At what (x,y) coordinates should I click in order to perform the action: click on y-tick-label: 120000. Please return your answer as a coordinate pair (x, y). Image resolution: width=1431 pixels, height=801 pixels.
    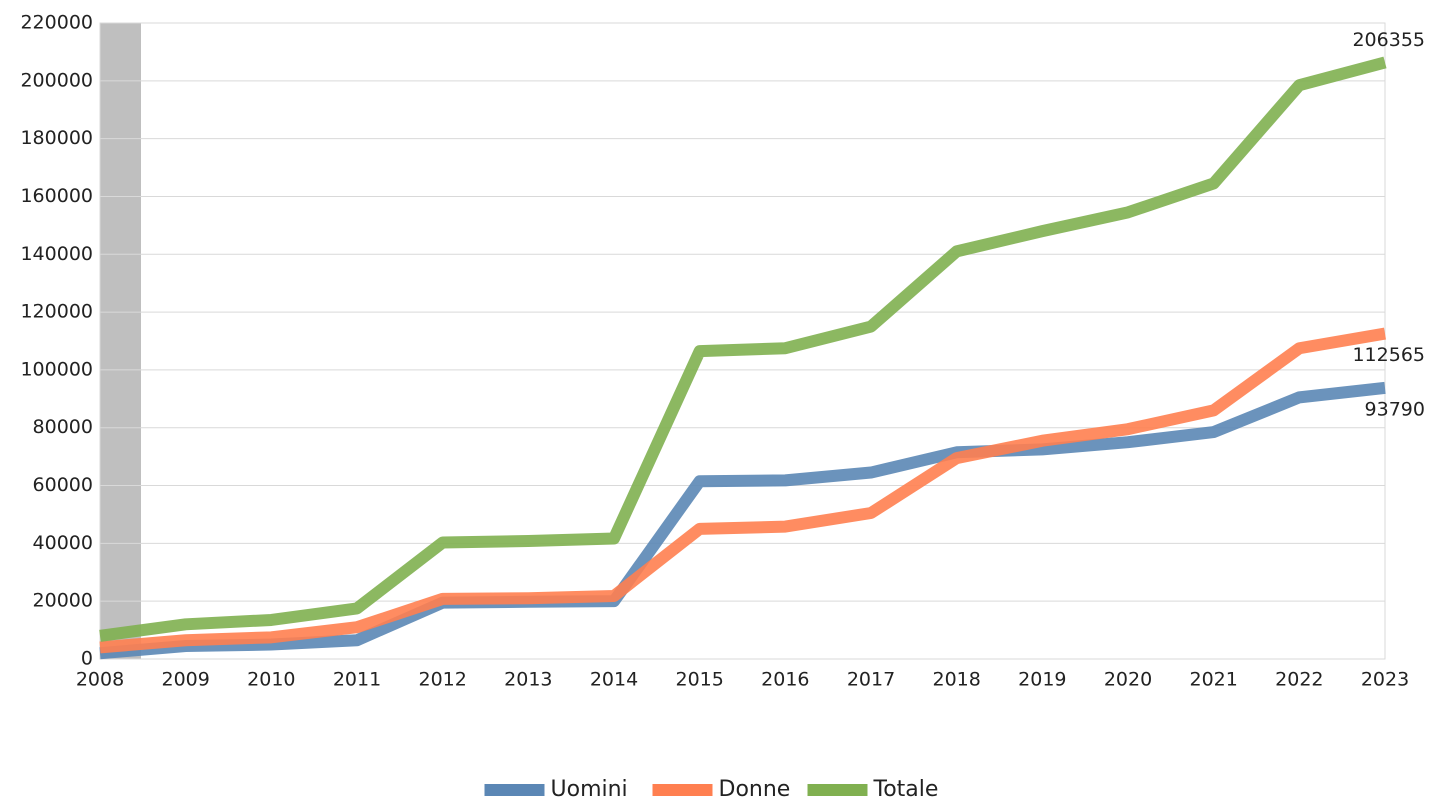
    Looking at the image, I should click on (56, 312).